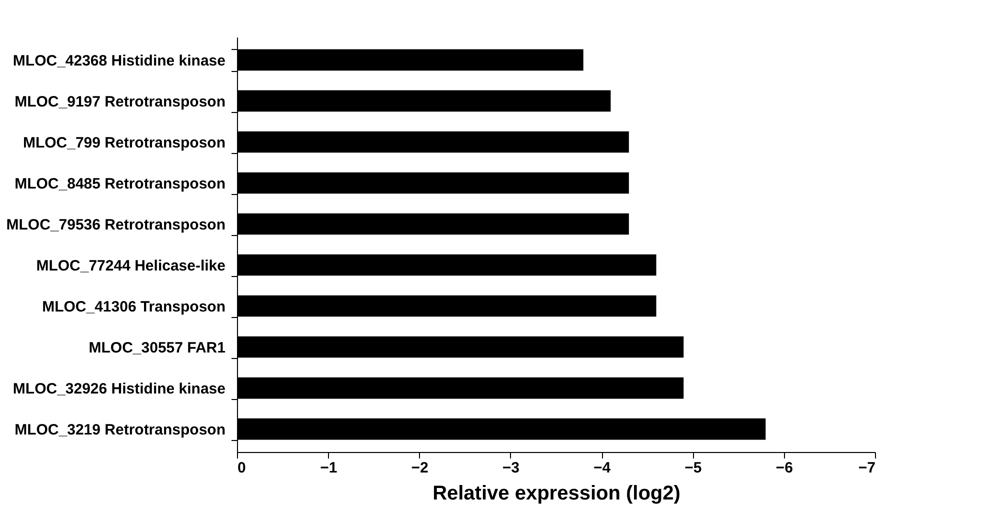  Describe the element at coordinates (131, 266) in the screenshot. I see `y-tick-label: MLOC_77244 Helicase-like` at that location.